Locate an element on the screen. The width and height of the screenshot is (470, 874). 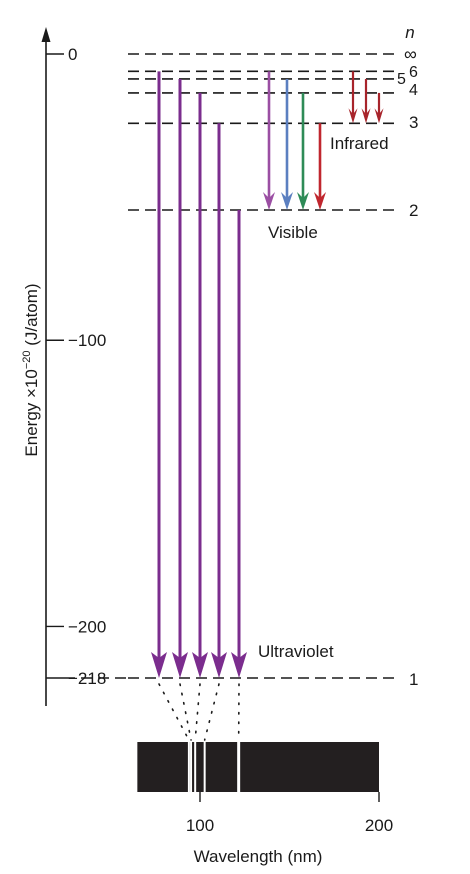
level-n-label: 5 is located at coordinates (401, 79).